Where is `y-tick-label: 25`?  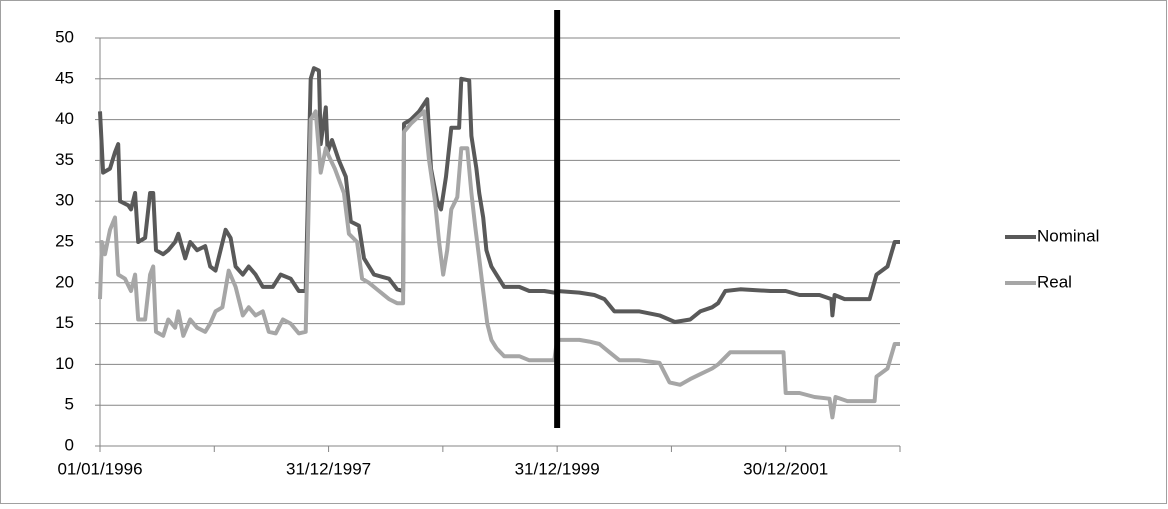
y-tick-label: 25 is located at coordinates (64, 240).